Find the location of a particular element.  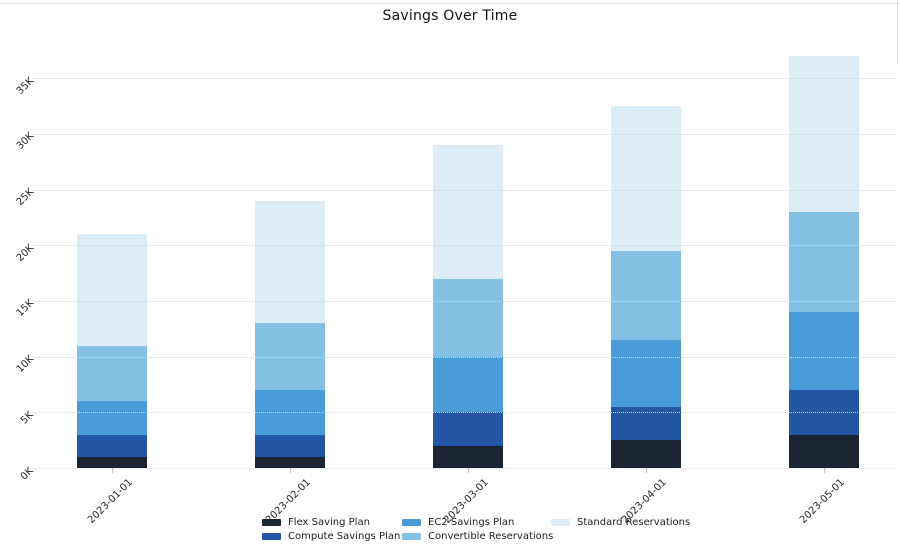

legend-item: EC2 Savings Plan is located at coordinates (477, 522).